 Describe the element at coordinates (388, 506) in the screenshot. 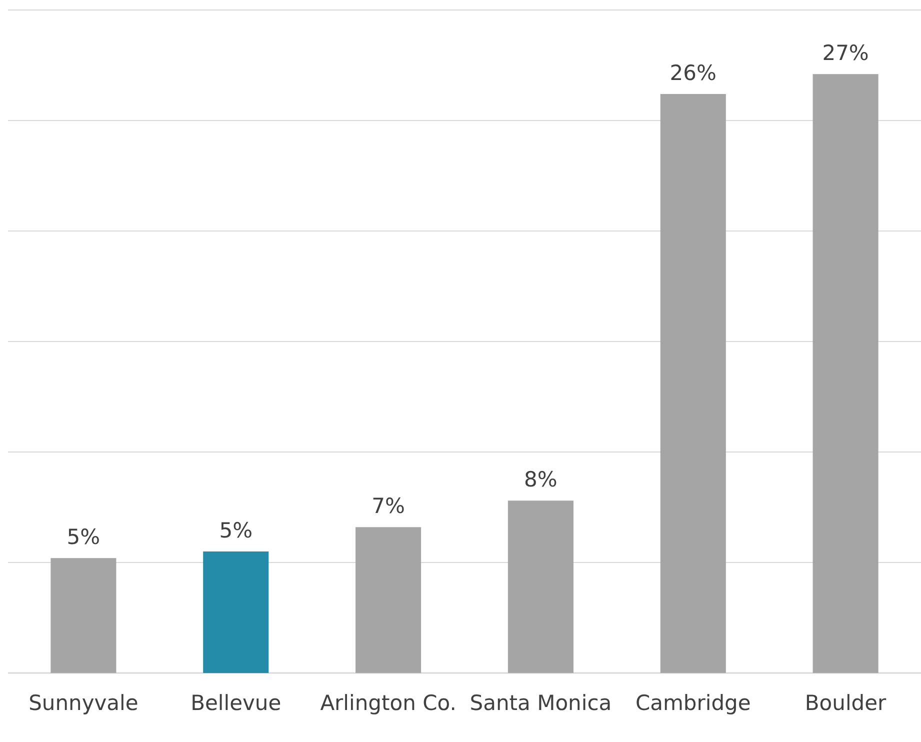

I see `data-label: 7%` at that location.